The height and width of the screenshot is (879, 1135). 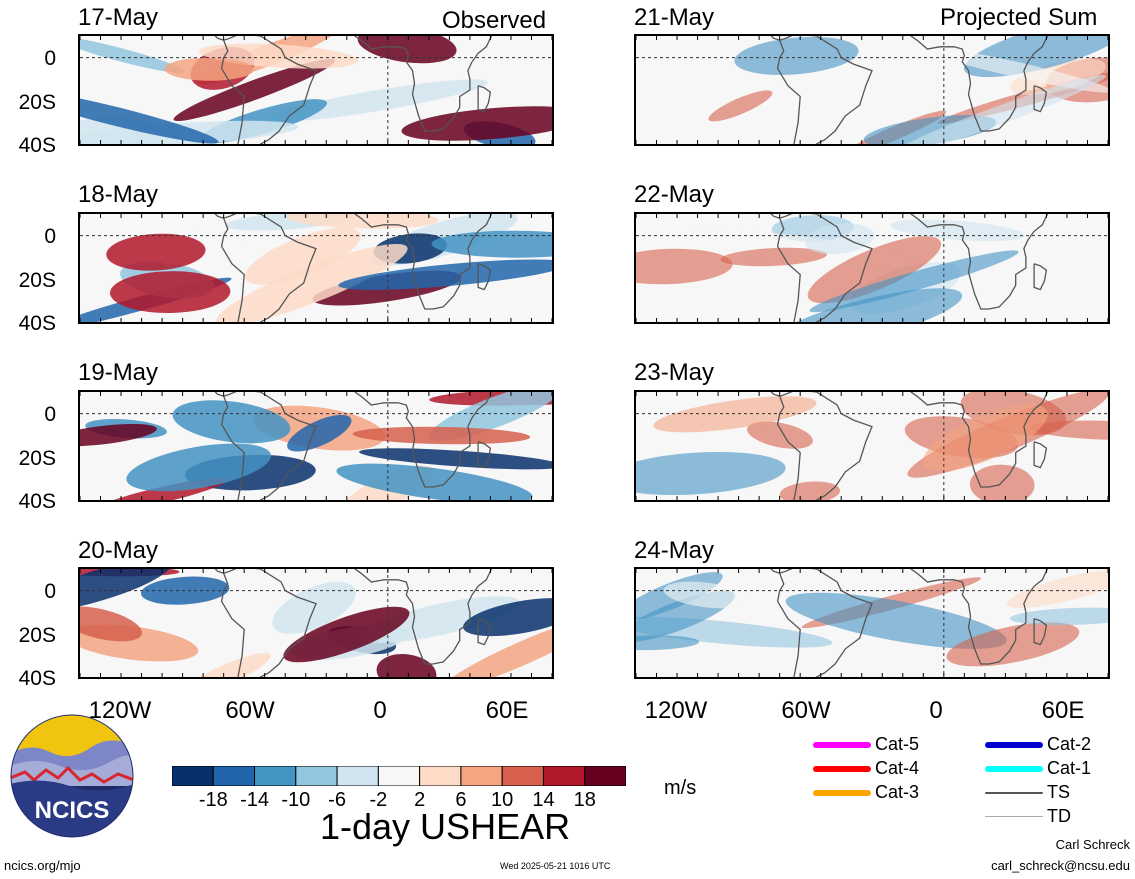 I want to click on panel-date-label: 21-May, so click(x=674, y=17).